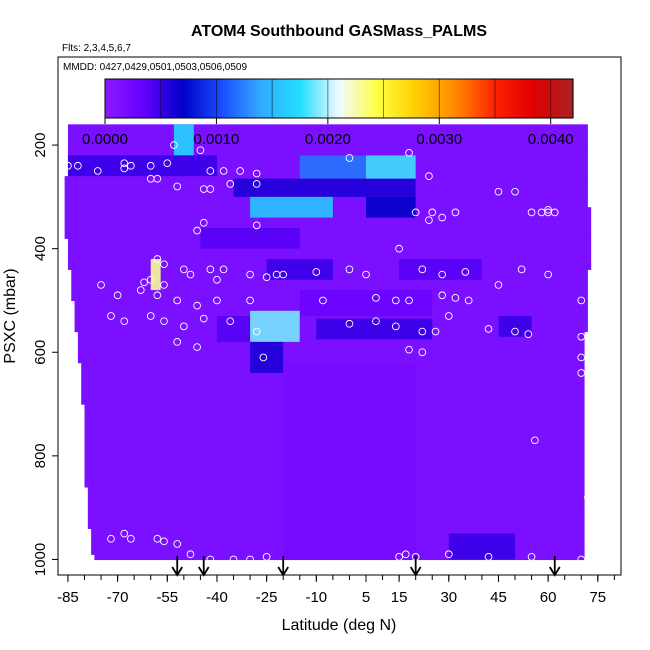  I want to click on colorbar-tick-label: 0.0020, so click(328, 139).